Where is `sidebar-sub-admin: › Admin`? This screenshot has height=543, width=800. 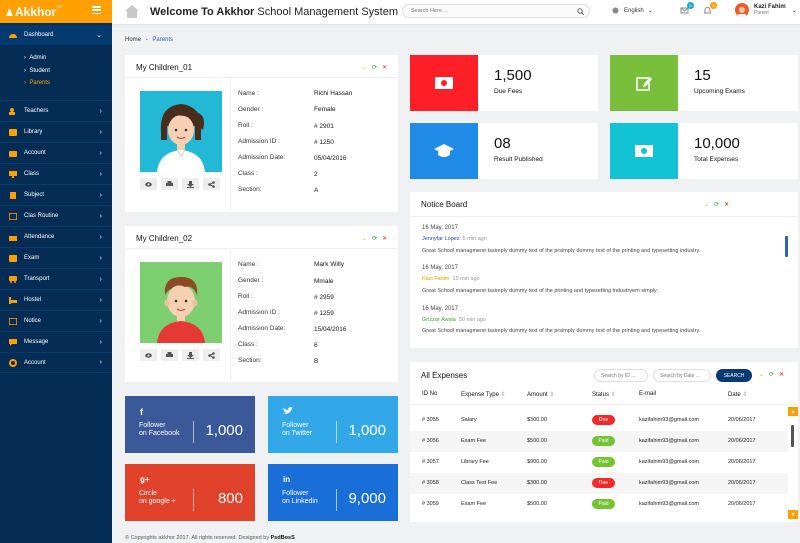
sidebar-sub-admin: › Admin is located at coordinates (35, 58).